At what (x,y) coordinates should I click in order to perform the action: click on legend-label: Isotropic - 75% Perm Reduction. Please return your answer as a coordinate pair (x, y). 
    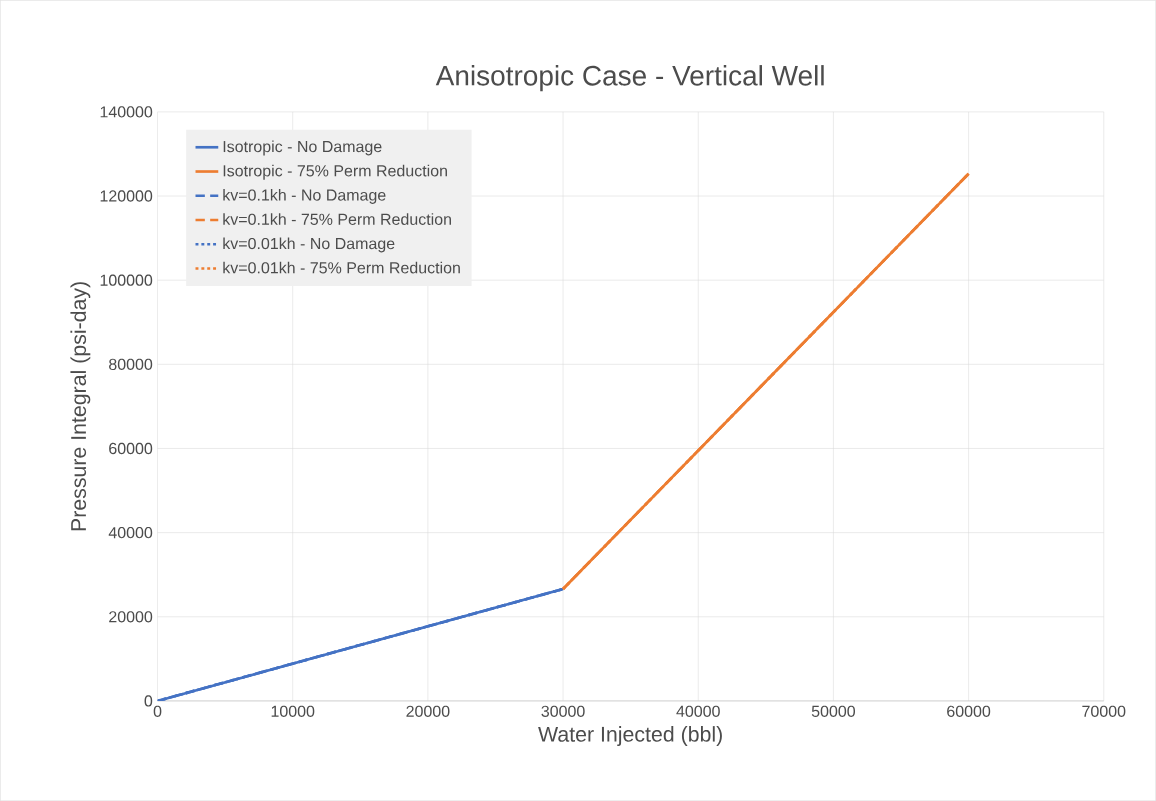
    Looking at the image, I should click on (335, 172).